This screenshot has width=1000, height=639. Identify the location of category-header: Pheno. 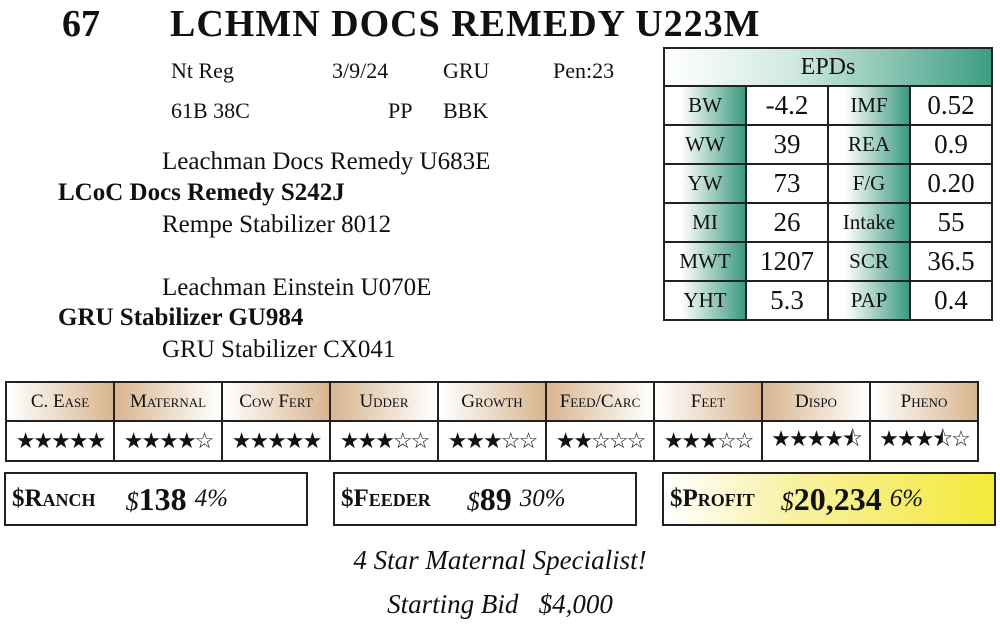
(924, 401).